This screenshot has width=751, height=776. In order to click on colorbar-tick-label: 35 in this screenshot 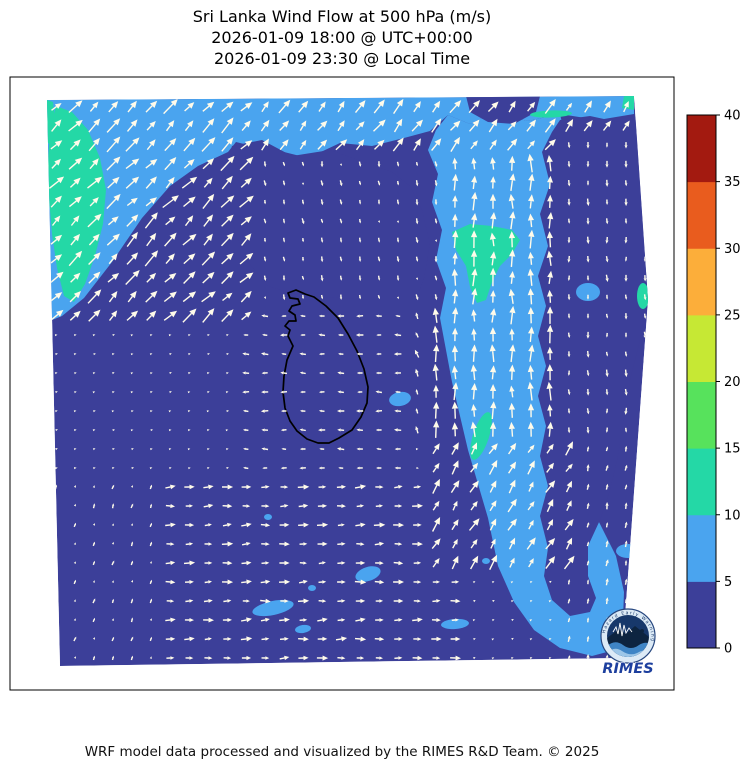, I will do `click(732, 182)`.